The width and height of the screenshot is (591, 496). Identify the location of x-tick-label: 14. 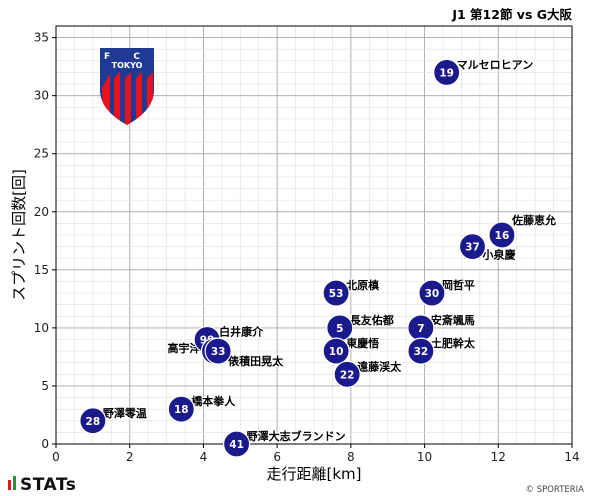
(571, 457).